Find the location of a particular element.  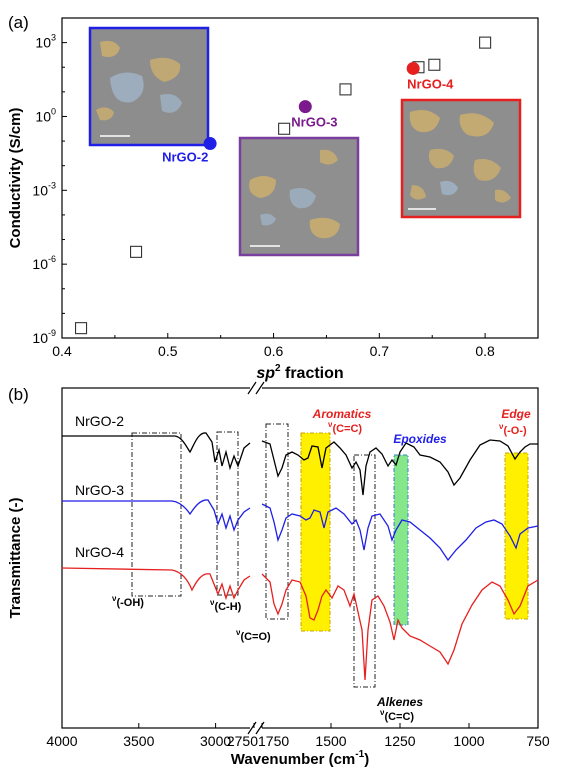

annotation-co-nu: ν is located at coordinates (238, 632).